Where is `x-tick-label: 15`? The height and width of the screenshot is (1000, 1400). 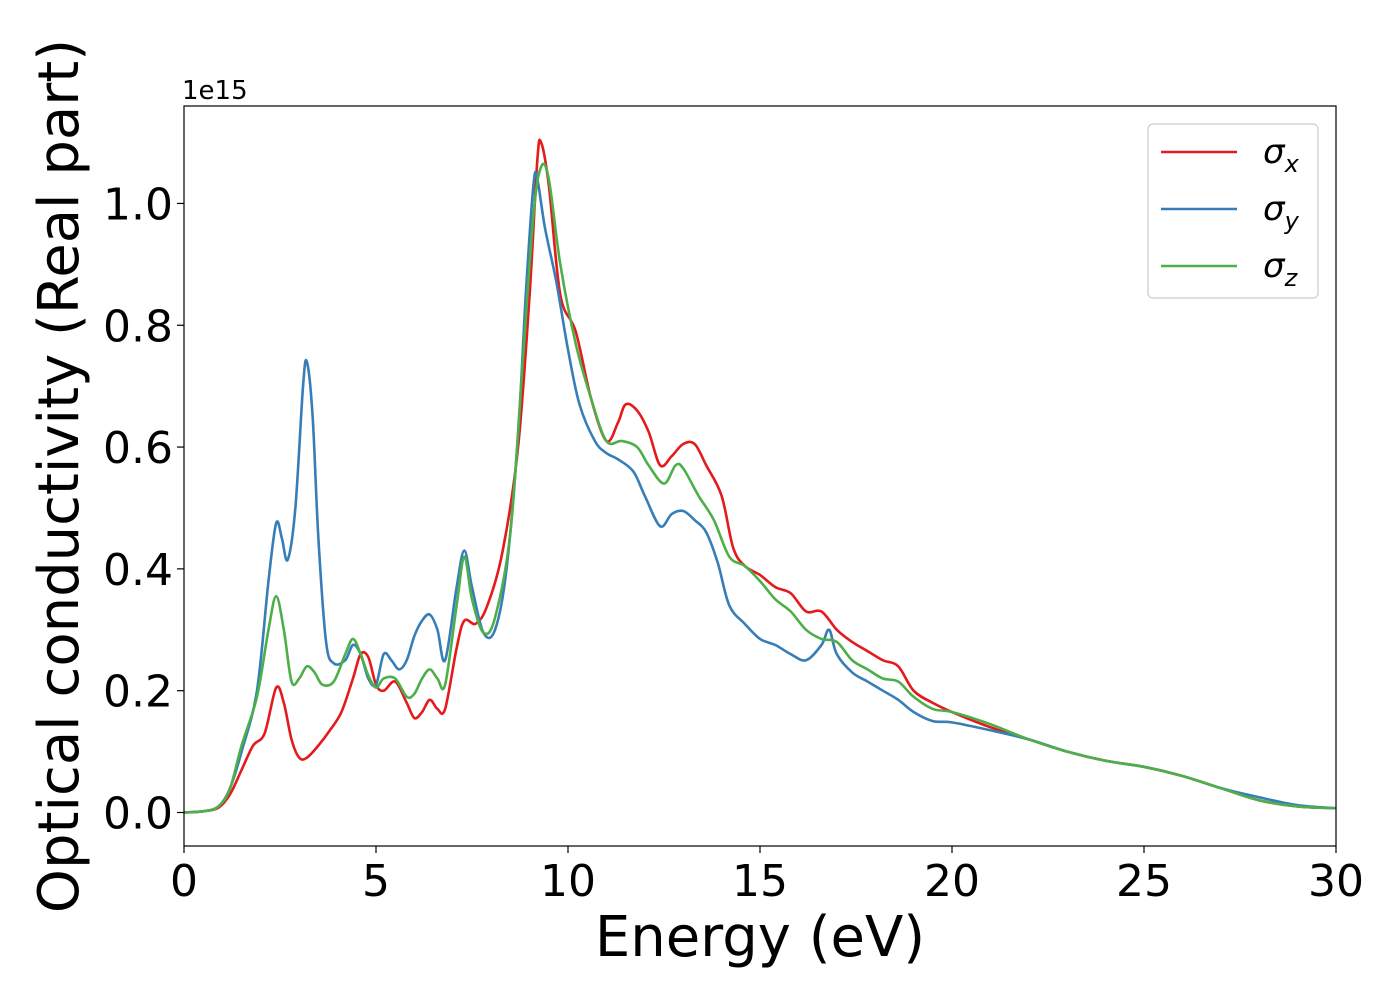 x-tick-label: 15 is located at coordinates (760, 881).